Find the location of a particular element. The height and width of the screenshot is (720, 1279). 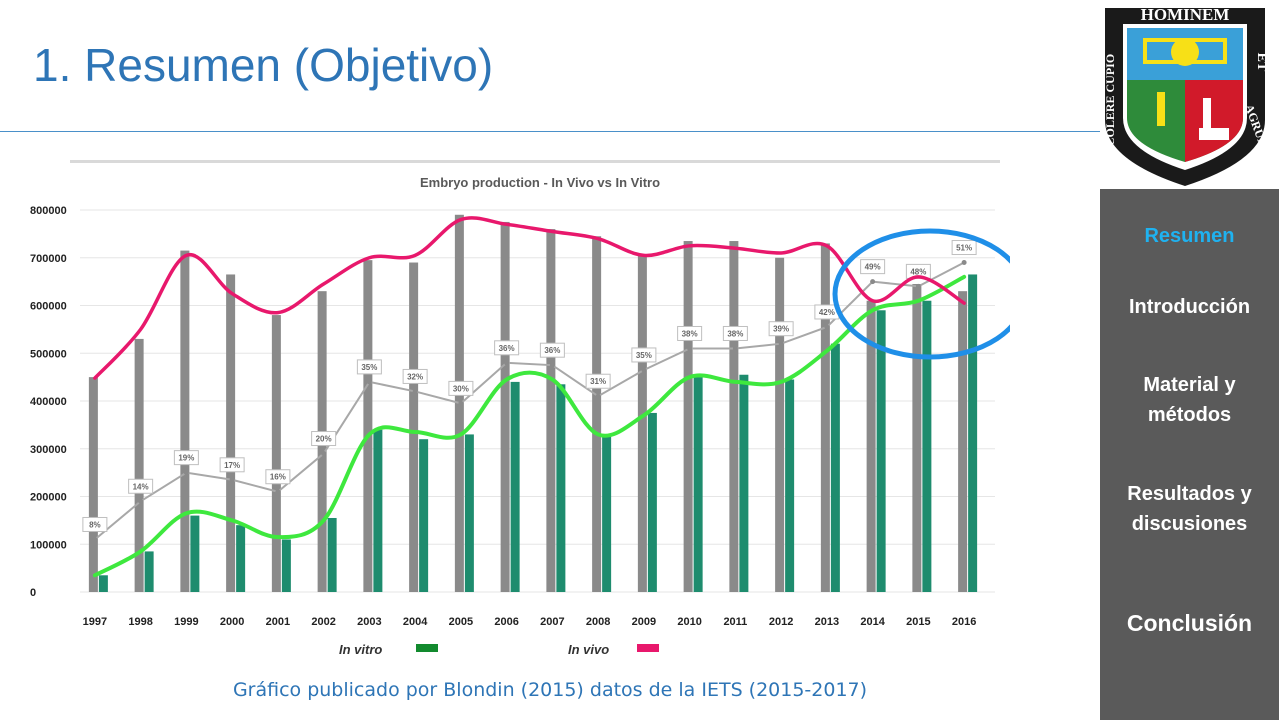

x-tick-label-2012: 2012 is located at coordinates (781, 622).